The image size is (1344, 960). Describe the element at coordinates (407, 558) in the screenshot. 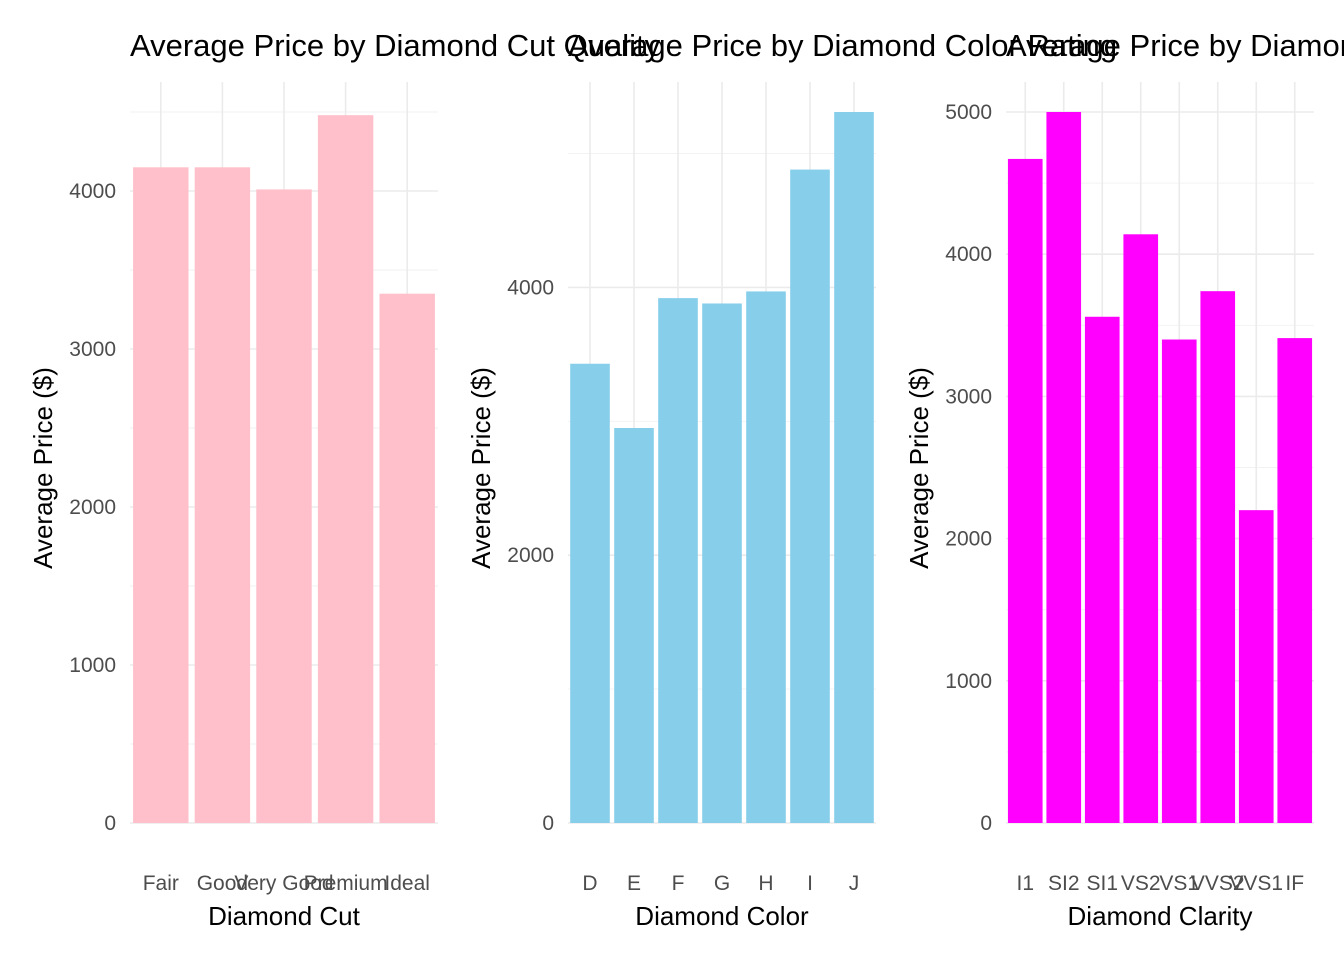

I see `bar-ideal` at that location.